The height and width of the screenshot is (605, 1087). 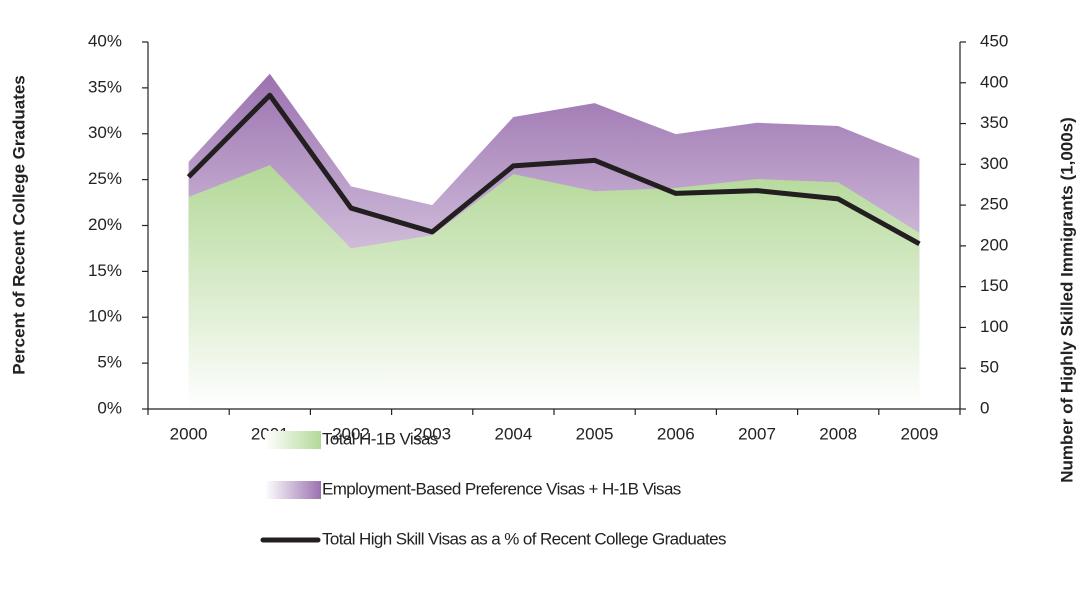 What do you see at coordinates (994, 326) in the screenshot?
I see `y2-tick-label: 100` at bounding box center [994, 326].